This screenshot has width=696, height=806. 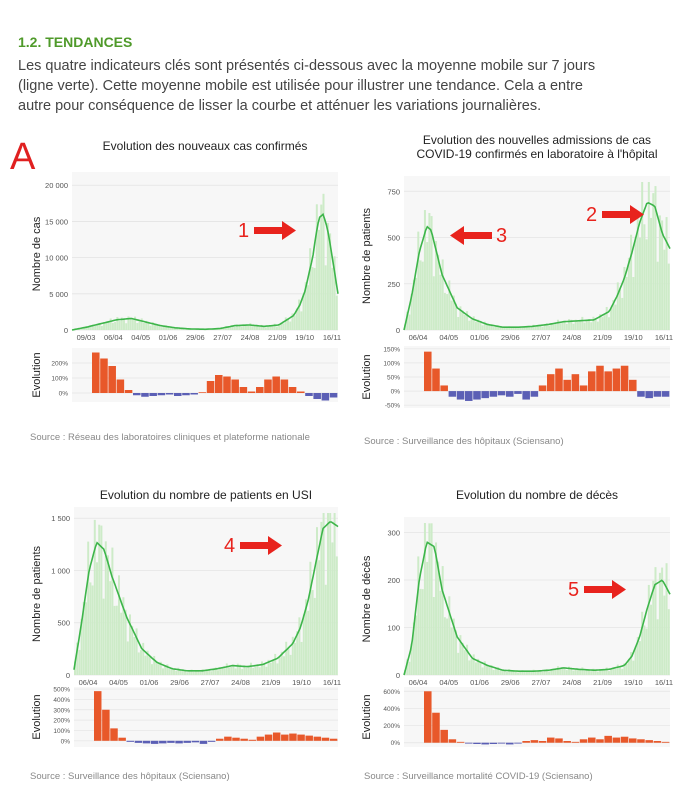 What do you see at coordinates (478, 235) in the screenshot?
I see `annotation-arrow-secondary-shaft` at bounding box center [478, 235].